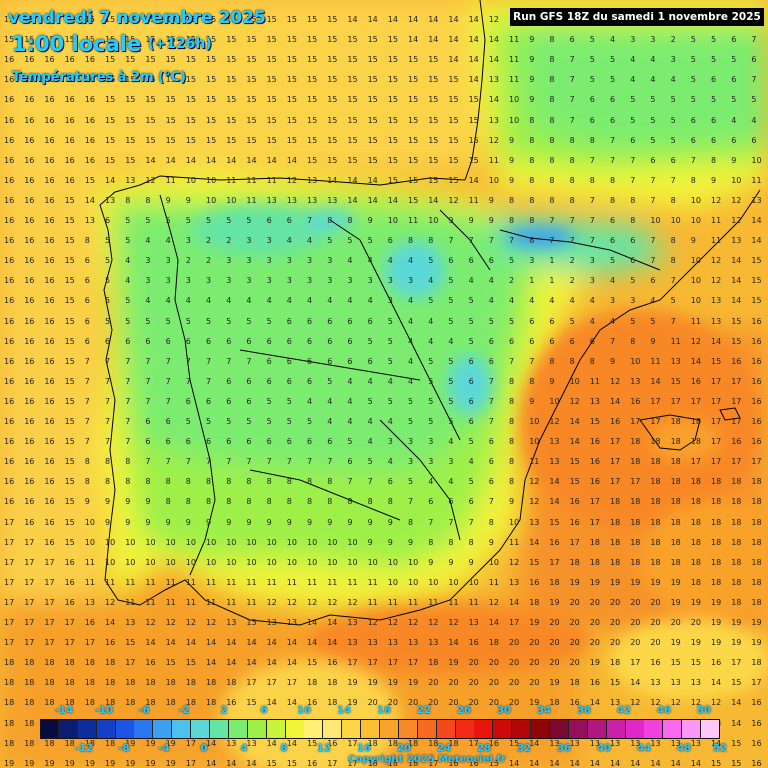 The height and width of the screenshot is (768, 768). Describe the element at coordinates (484, 748) in the screenshot. I see `legend-label-bottom: 28` at that location.